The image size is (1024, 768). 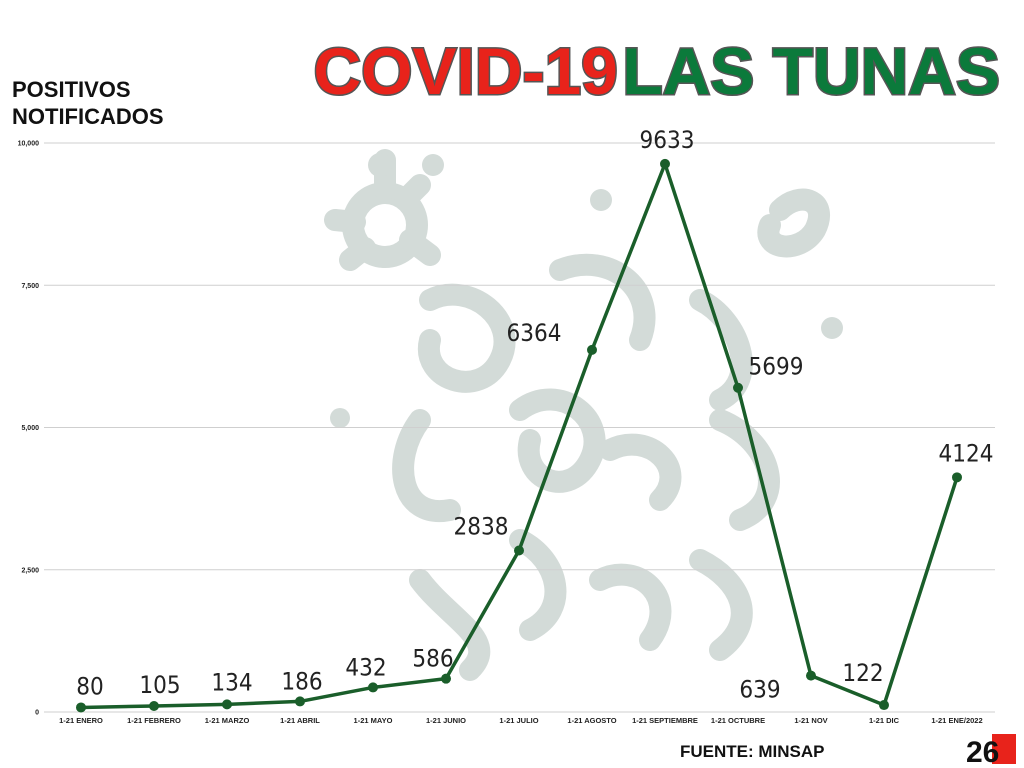 I want to click on y-tick-label: 7,500, so click(x=30, y=286).